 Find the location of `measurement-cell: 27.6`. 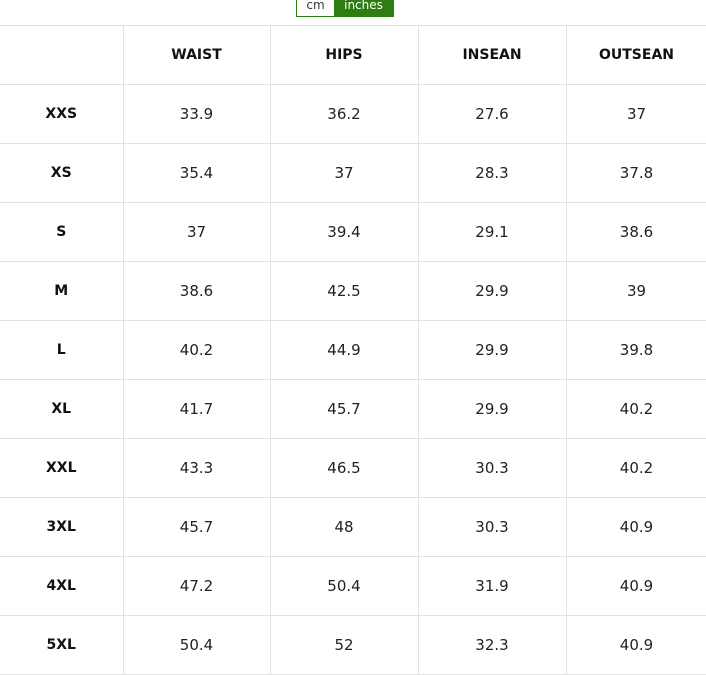

measurement-cell: 27.6 is located at coordinates (492, 114).